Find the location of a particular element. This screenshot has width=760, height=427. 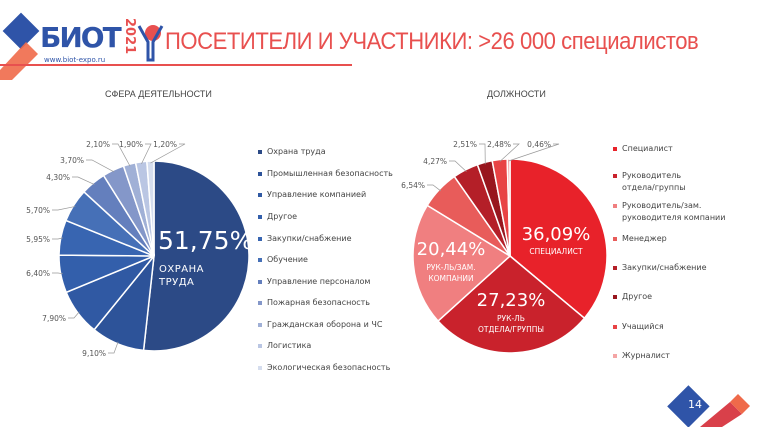

logo-year: 2021 is located at coordinates (129, 36).